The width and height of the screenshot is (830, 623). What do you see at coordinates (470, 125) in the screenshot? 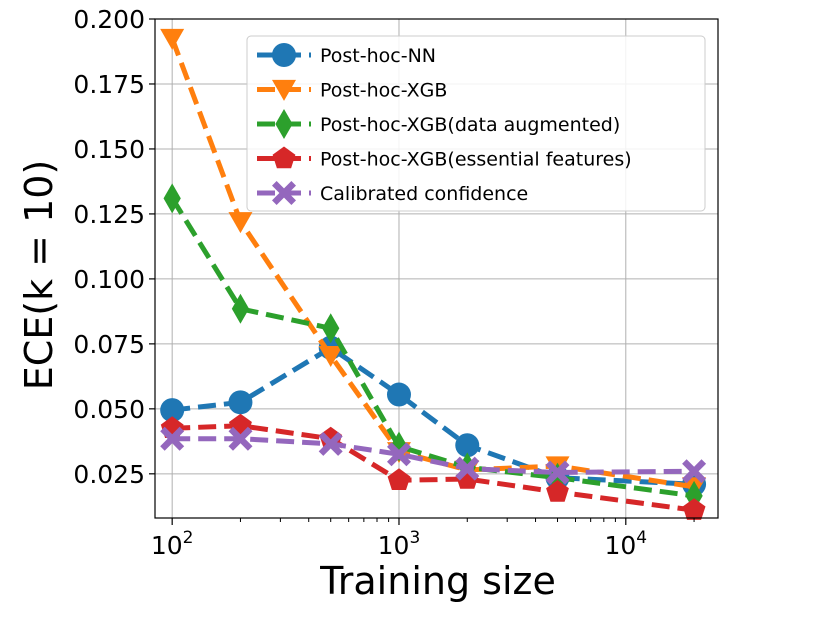
I see `legend-label: Post-hoc-XGB(data augmented)` at bounding box center [470, 125].